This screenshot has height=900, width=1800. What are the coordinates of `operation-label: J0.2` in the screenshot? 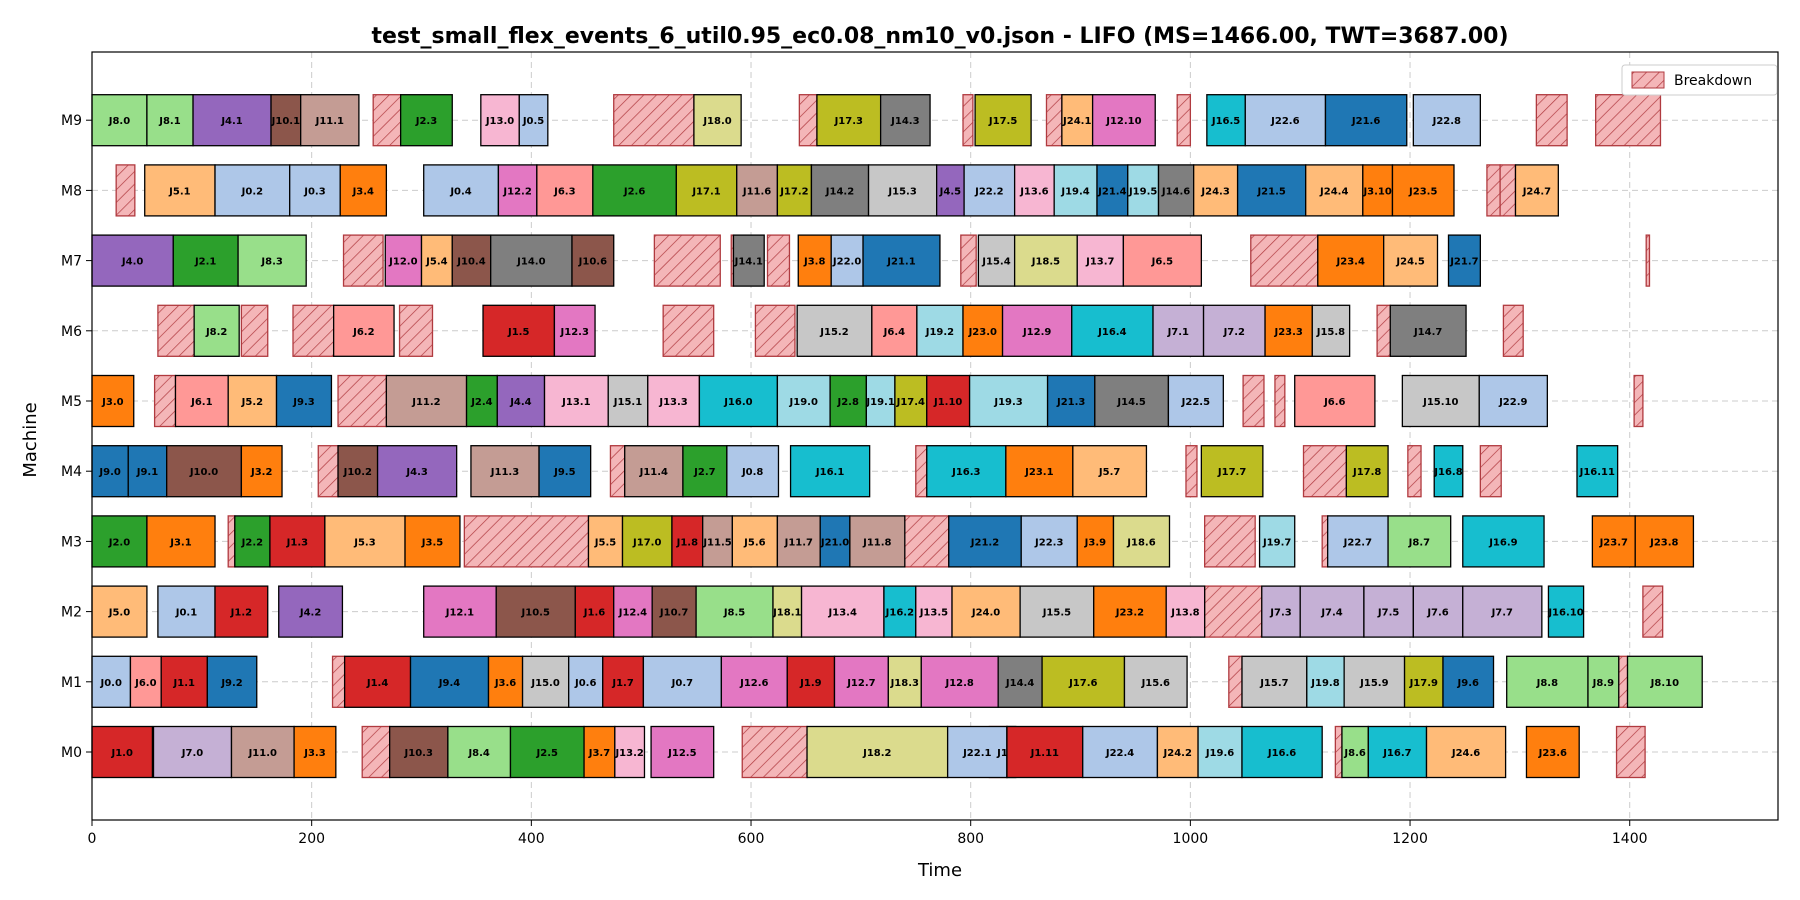 It's located at (252, 191).